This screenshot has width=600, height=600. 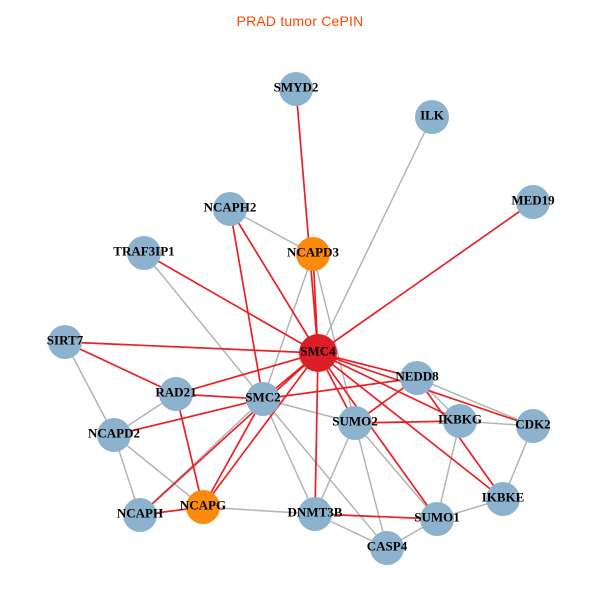 I want to click on node-label-SMC4: SMC4, so click(x=318, y=351).